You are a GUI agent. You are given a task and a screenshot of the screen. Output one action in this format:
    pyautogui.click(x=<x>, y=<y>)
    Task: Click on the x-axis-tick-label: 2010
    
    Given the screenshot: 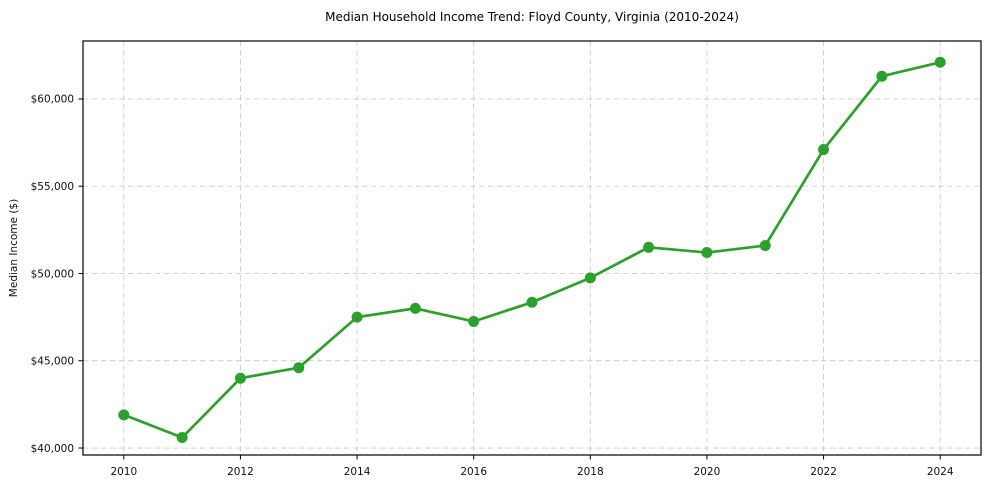 What is the action you would take?
    pyautogui.click(x=123, y=472)
    